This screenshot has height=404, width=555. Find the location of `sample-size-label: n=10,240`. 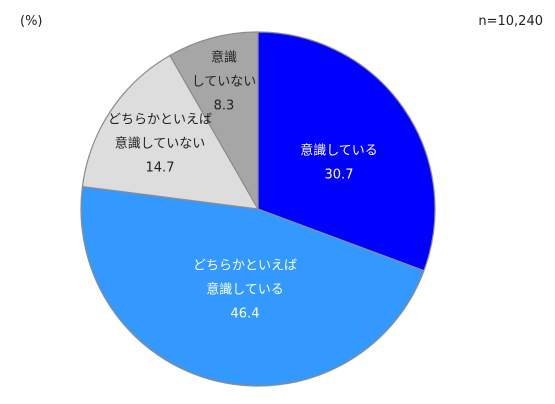

sample-size-label: n=10,240 is located at coordinates (510, 21).